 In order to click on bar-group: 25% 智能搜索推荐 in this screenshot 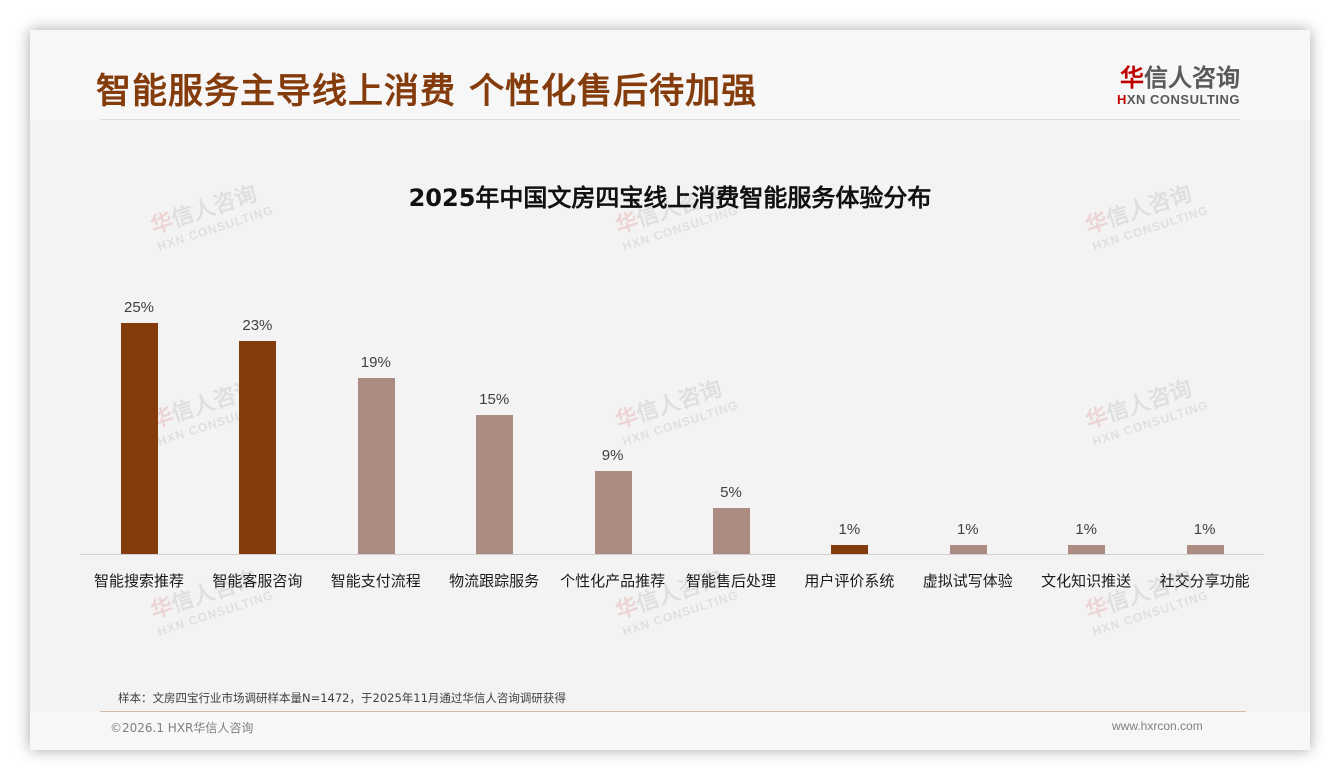, I will do `click(139, 435)`.